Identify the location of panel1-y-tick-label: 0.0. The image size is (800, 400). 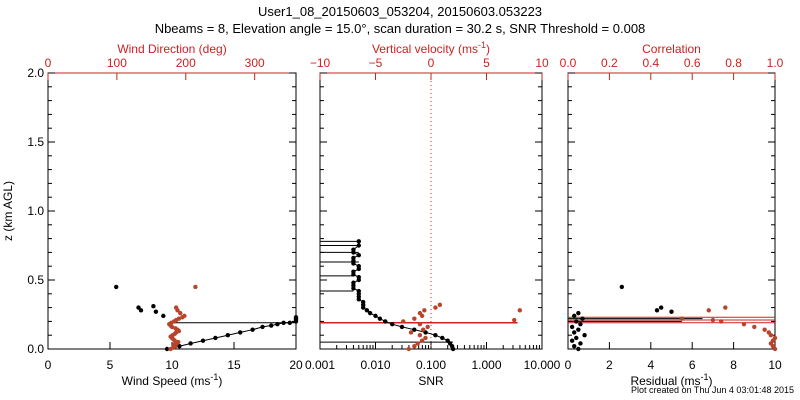
(35, 349).